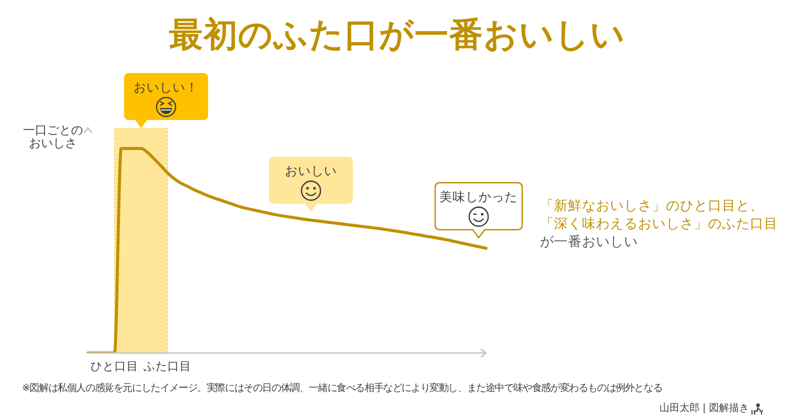  I want to click on text: ※図解は私個人の感覚を元にしたイメージ。実際にはその日の体調、一緒に食べる相手などにより変動し、また途中で味や食感が変わるものは例外となる, so click(342, 389).